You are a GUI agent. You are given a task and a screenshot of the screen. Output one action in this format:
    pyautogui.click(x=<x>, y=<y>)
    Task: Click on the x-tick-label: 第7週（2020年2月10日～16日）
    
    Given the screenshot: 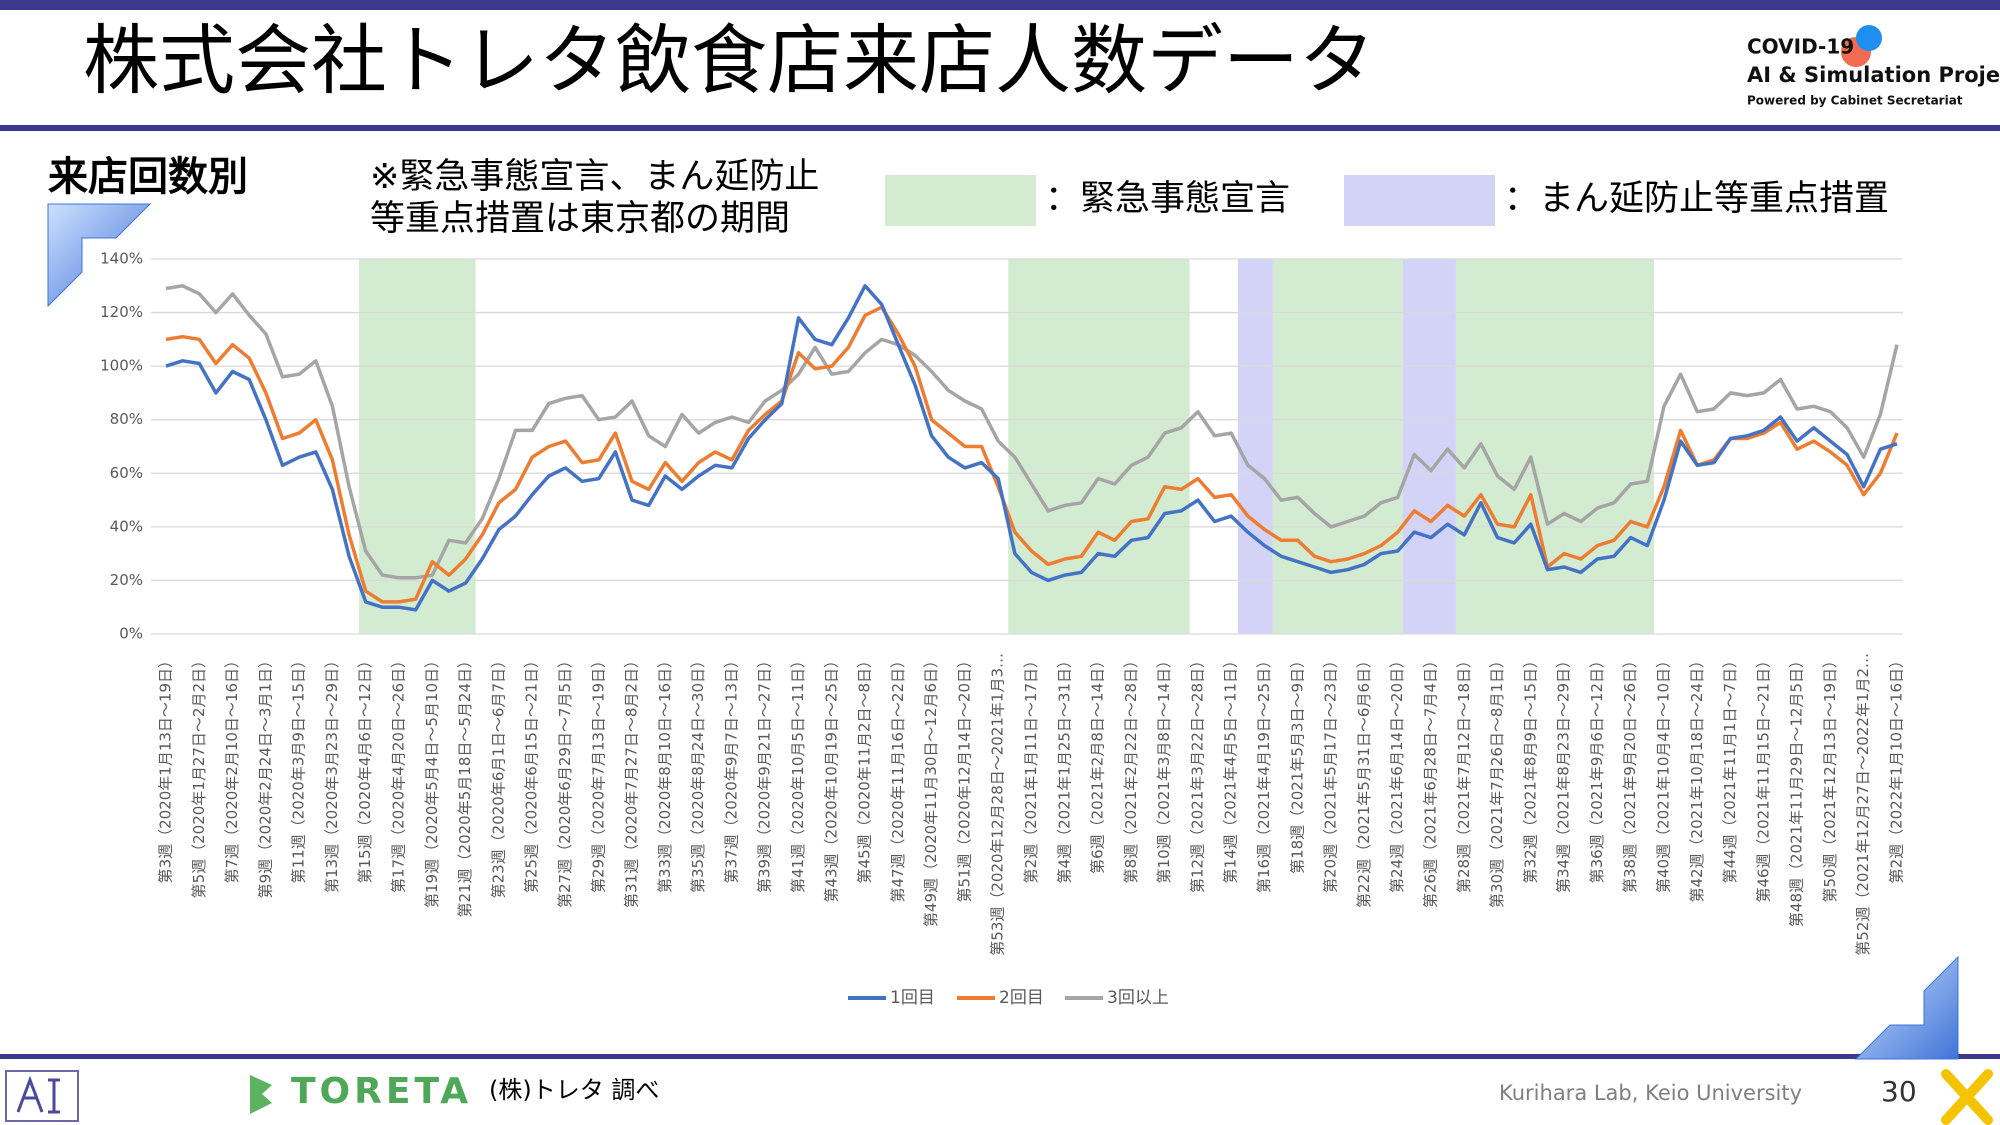 What is the action you would take?
    pyautogui.click(x=232, y=768)
    